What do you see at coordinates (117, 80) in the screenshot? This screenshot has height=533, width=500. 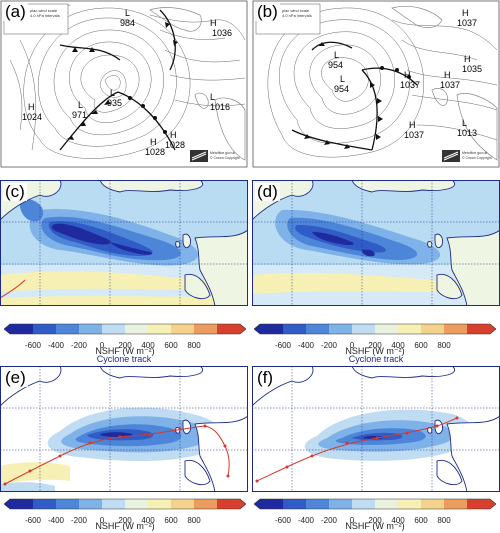 I see `fronts-a` at bounding box center [117, 80].